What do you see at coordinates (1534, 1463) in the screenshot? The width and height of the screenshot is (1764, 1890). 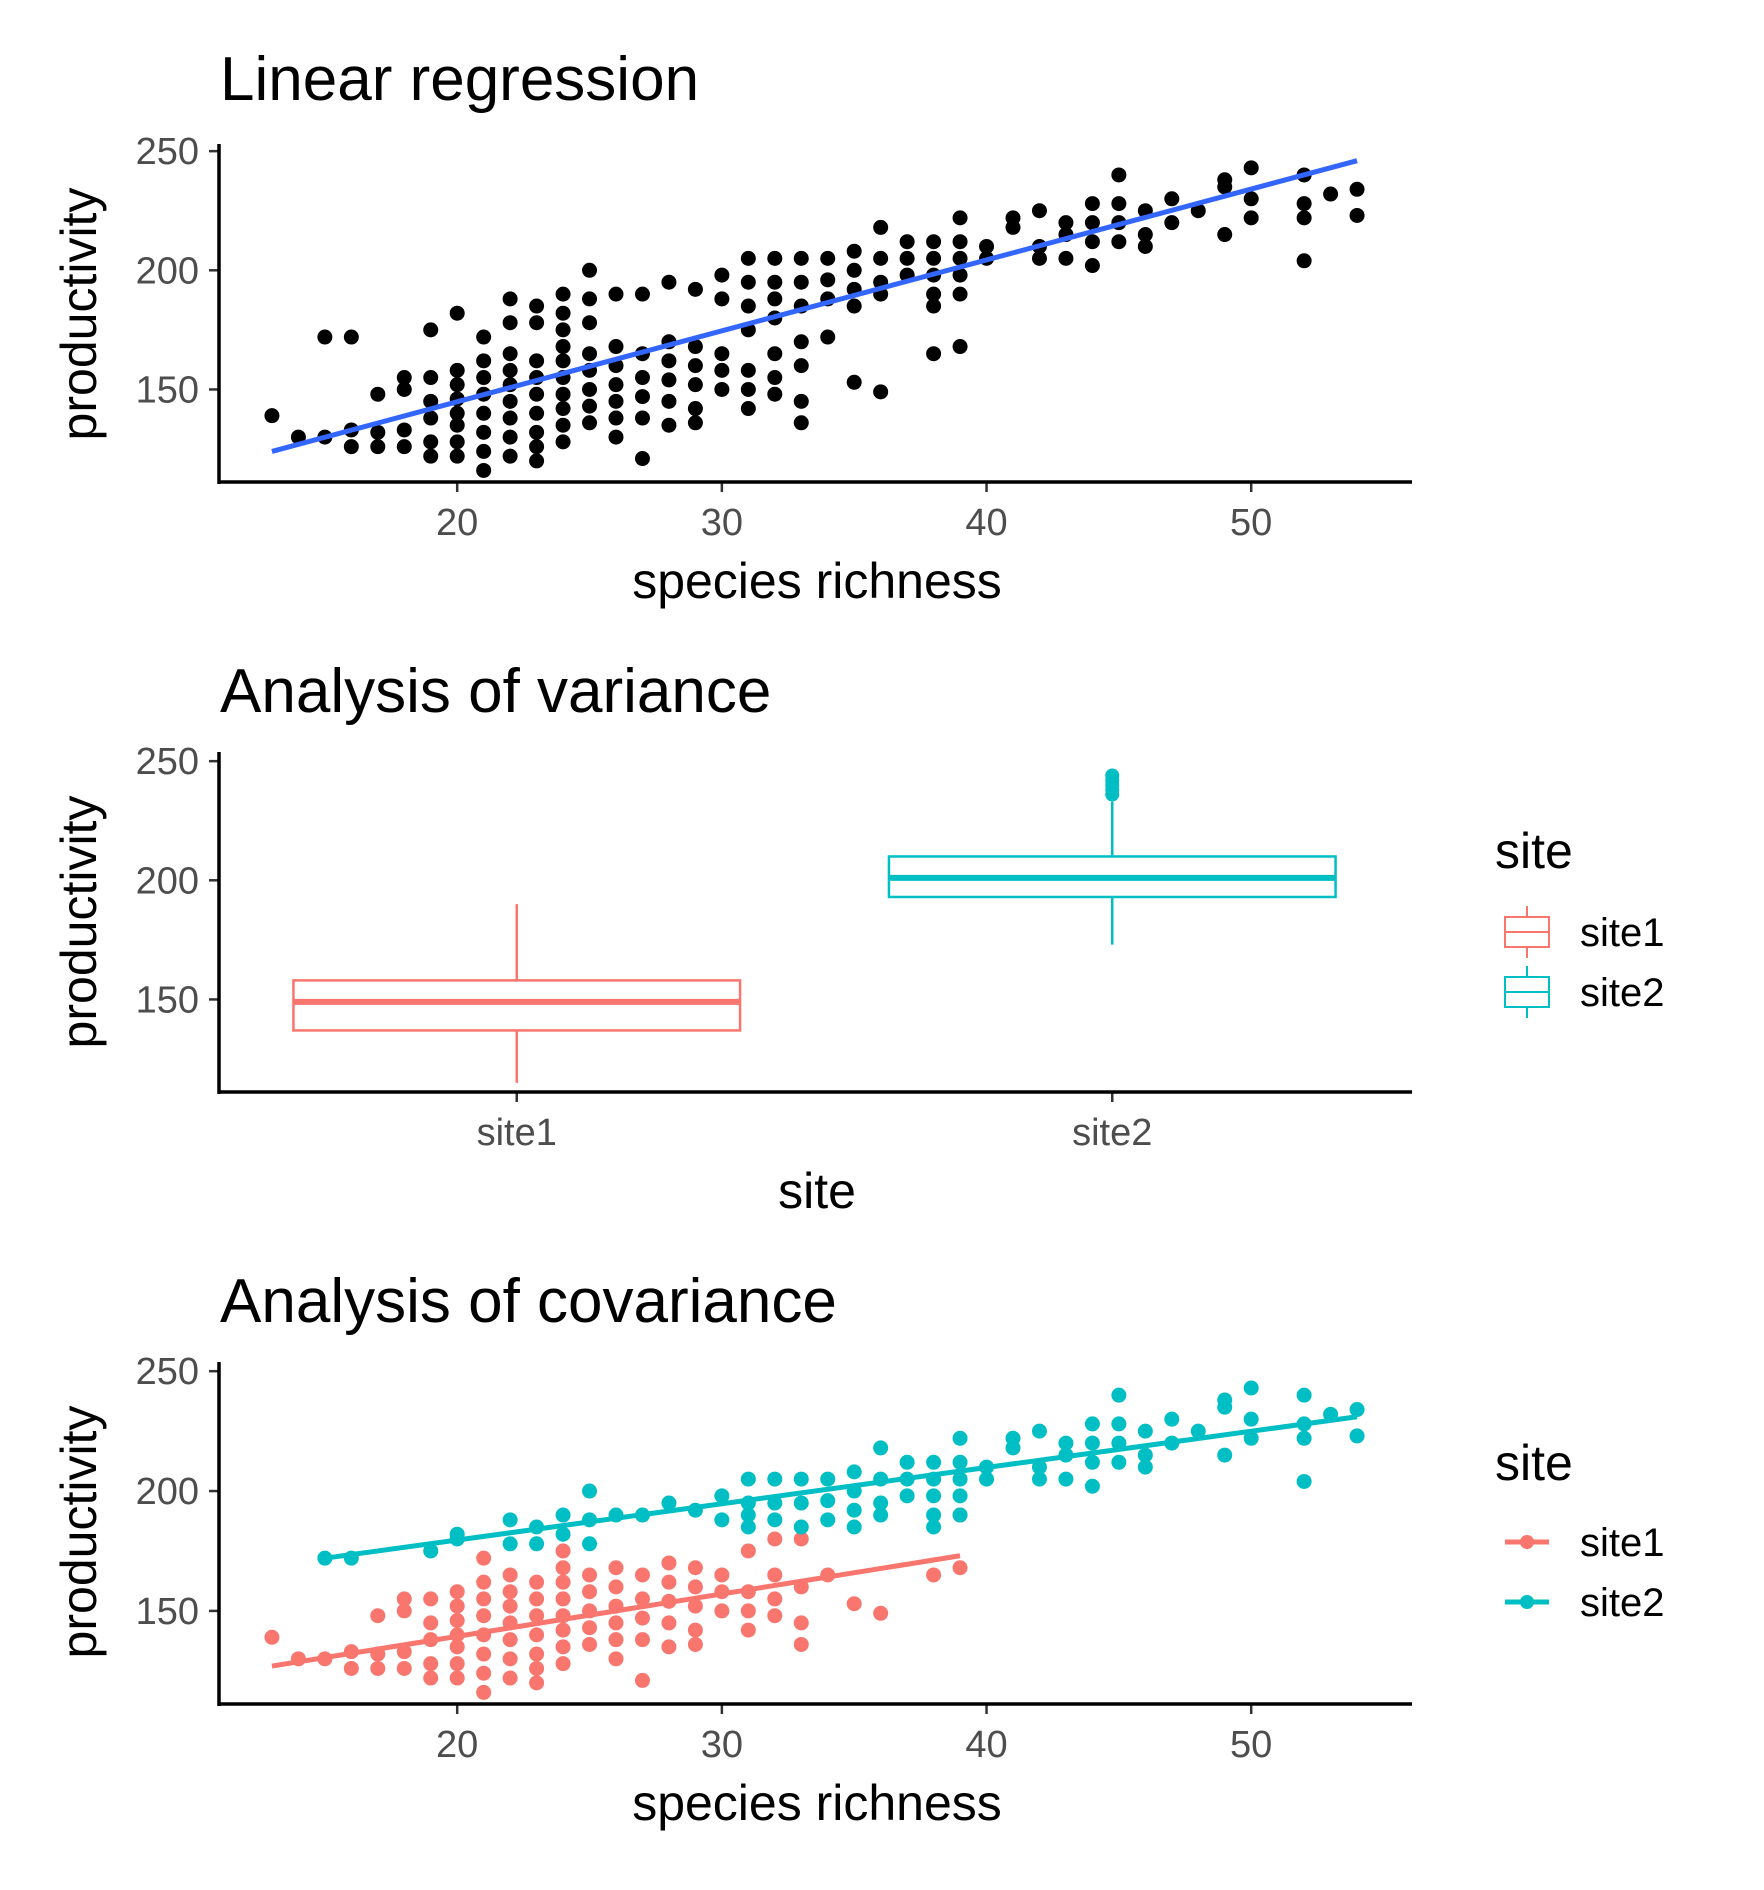 I see `legend-title: site` at bounding box center [1534, 1463].